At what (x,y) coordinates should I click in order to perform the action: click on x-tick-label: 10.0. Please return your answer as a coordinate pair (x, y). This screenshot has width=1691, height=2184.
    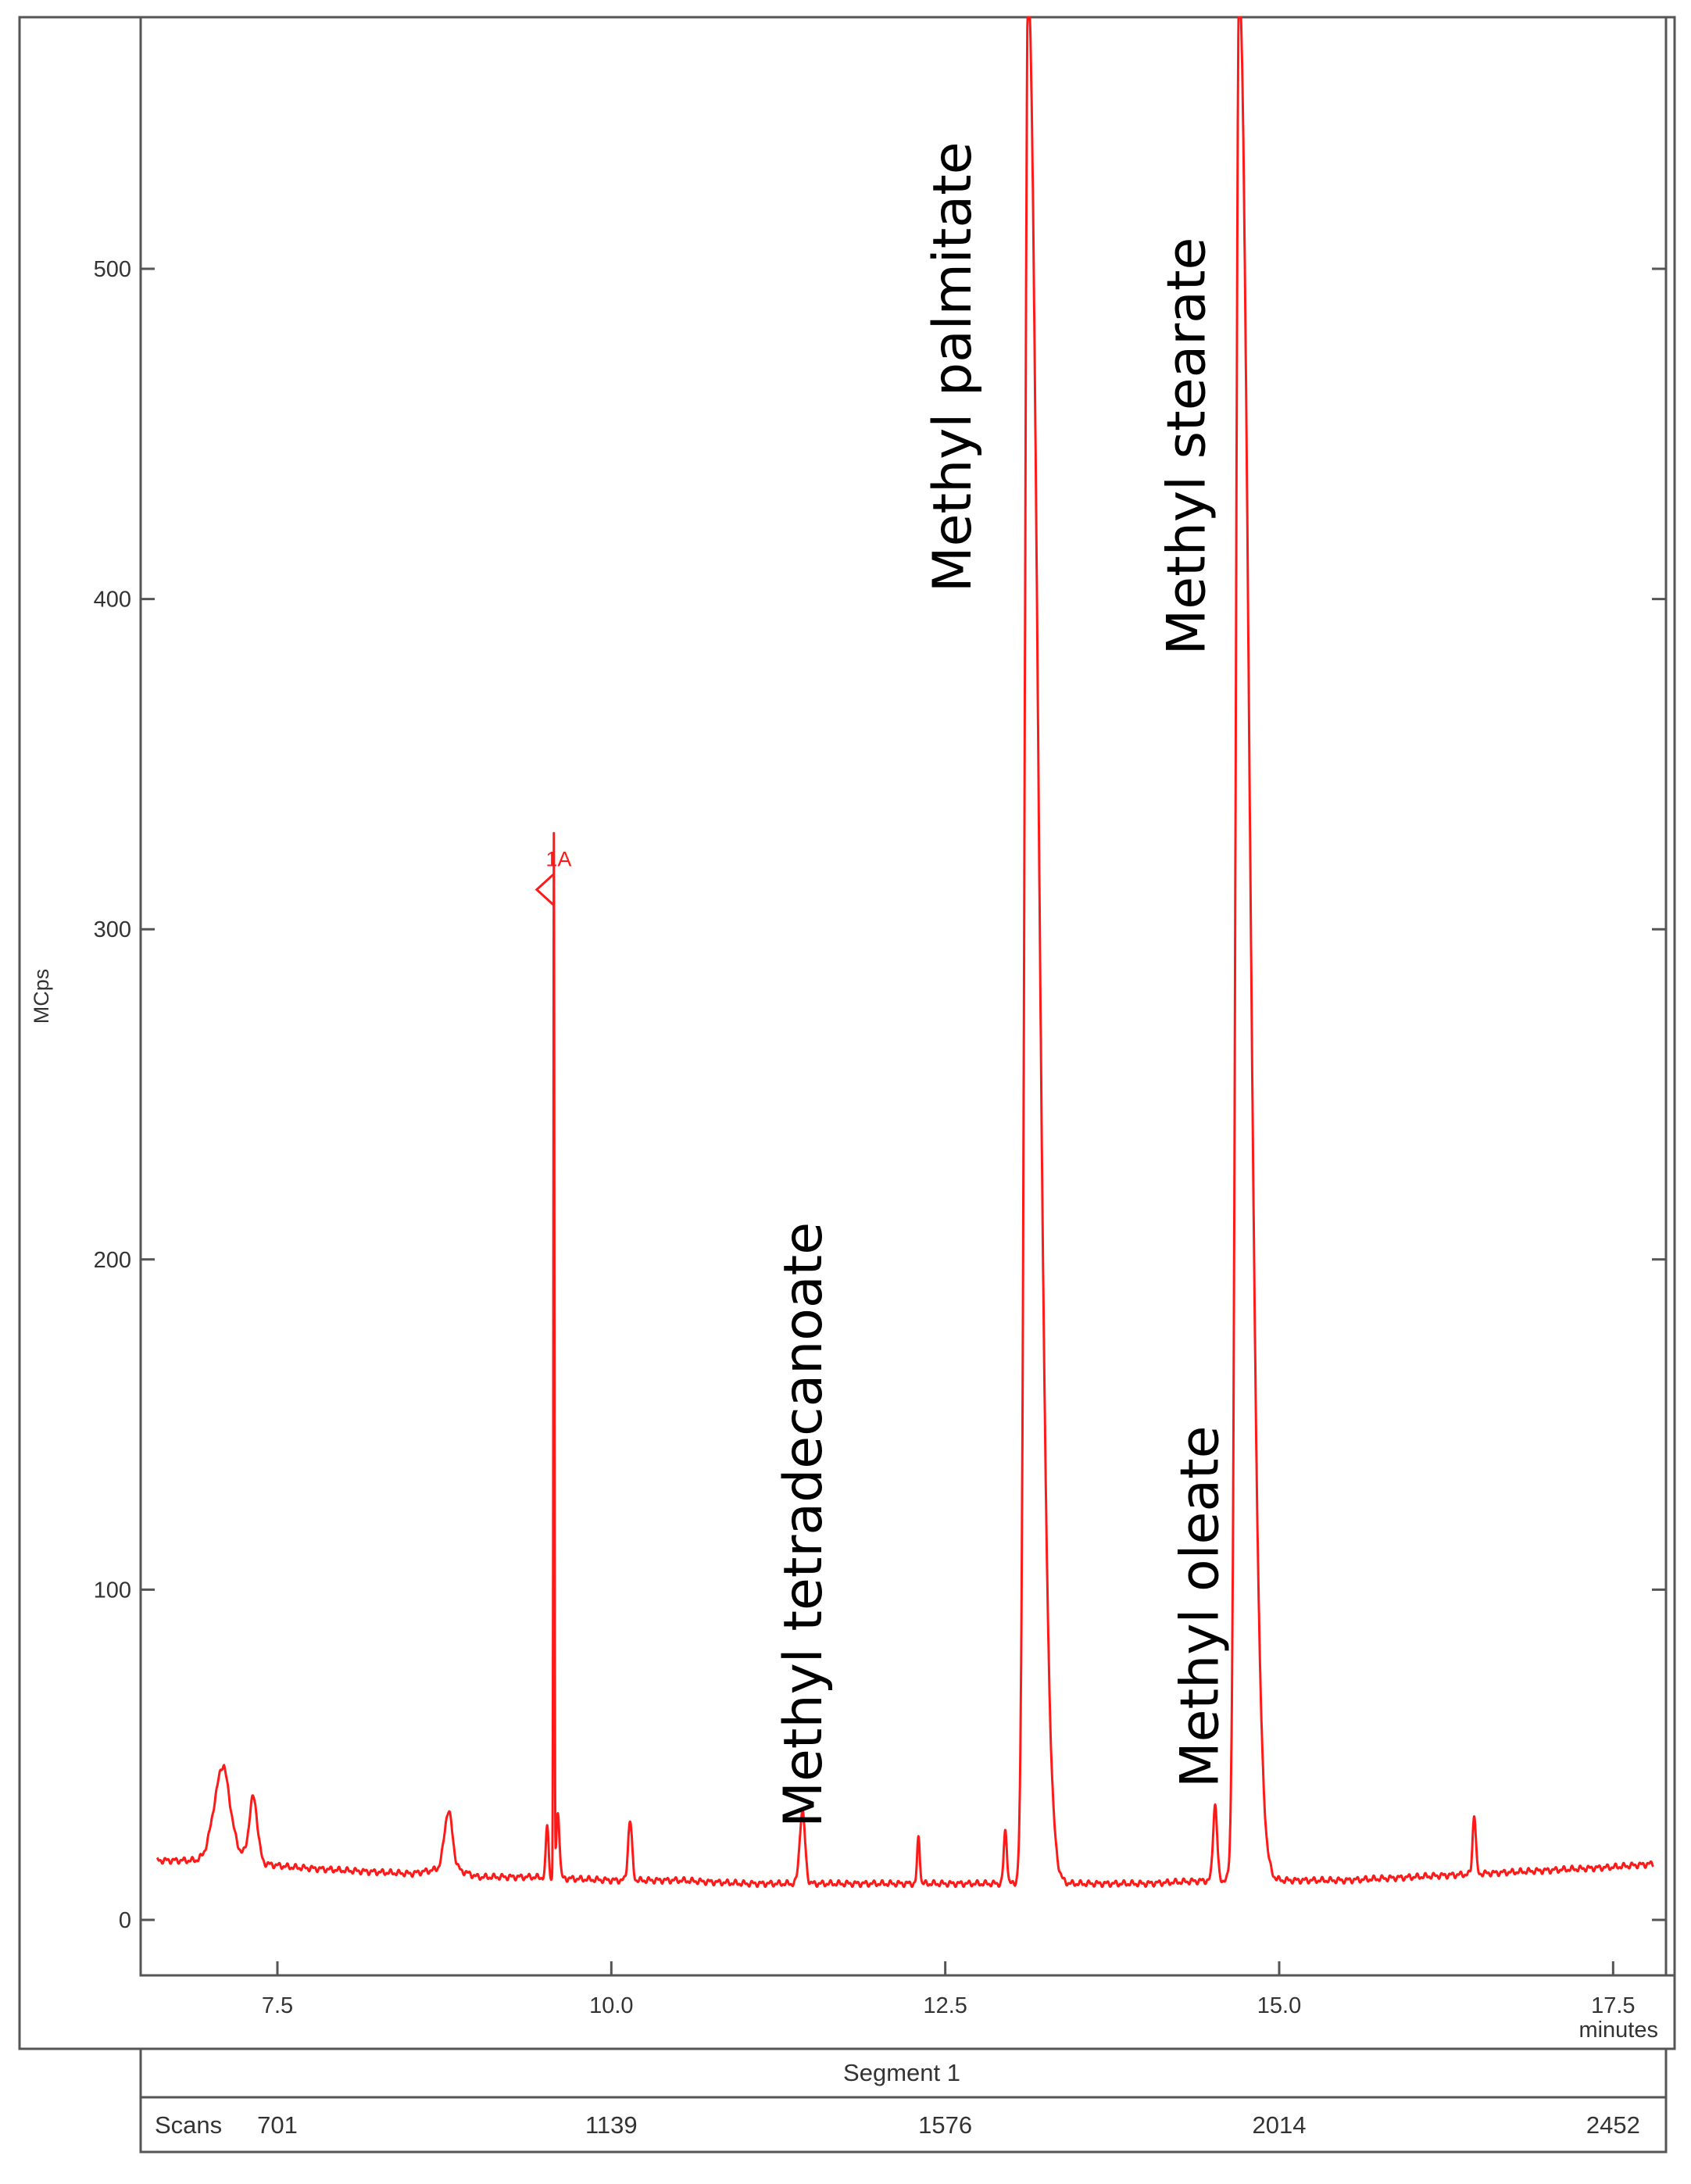
    Looking at the image, I should click on (611, 2005).